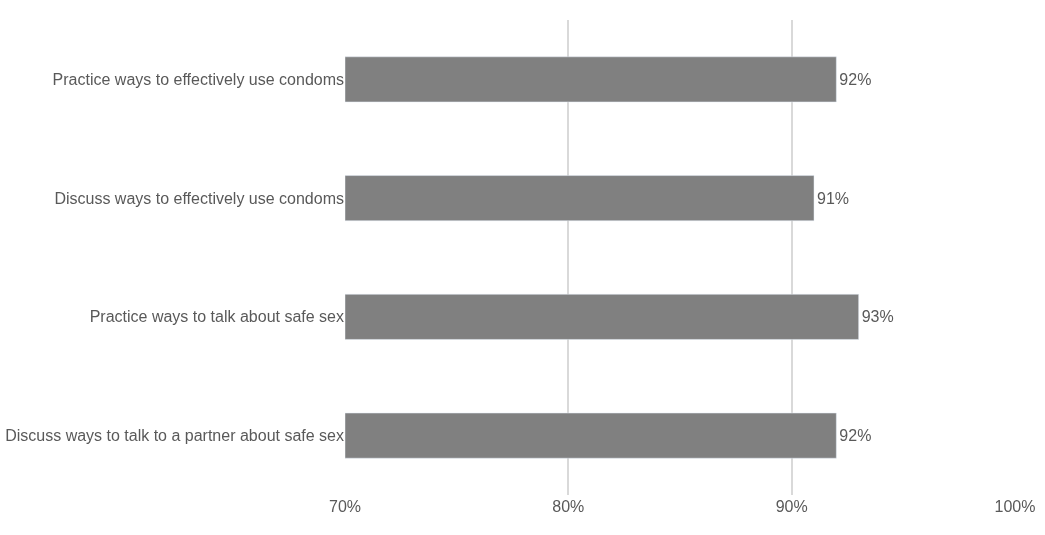 This screenshot has width=1045, height=535. What do you see at coordinates (877, 317) in the screenshot?
I see `data-label: 93%` at bounding box center [877, 317].